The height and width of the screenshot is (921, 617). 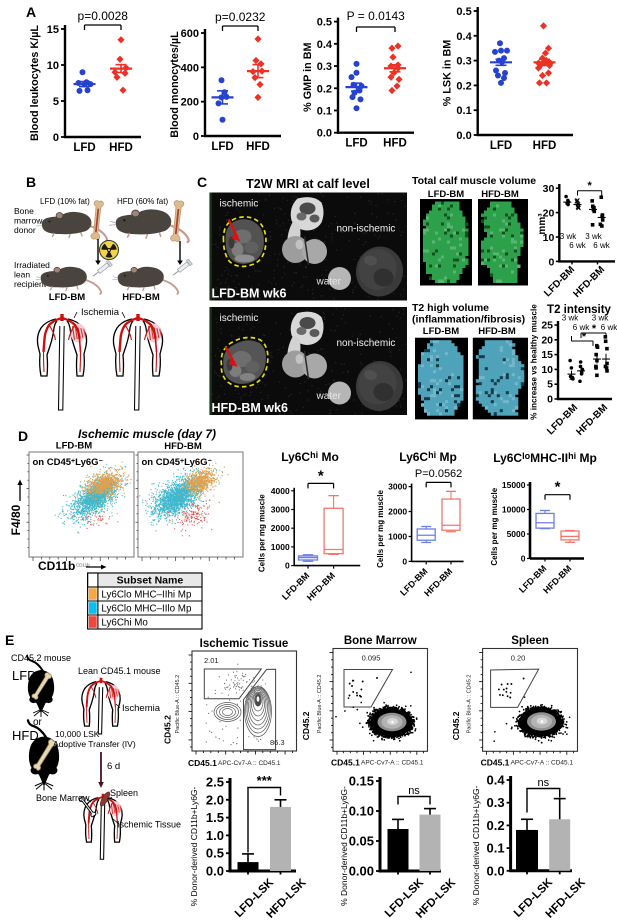 I want to click on svg-text: B, so click(x=31, y=182).